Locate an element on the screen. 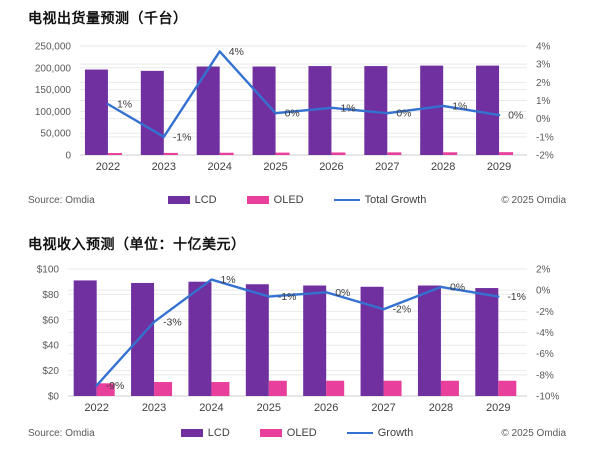 Image resolution: width=600 pixels, height=457 pixels. y-axis-left-tick: $100 is located at coordinates (48, 270).